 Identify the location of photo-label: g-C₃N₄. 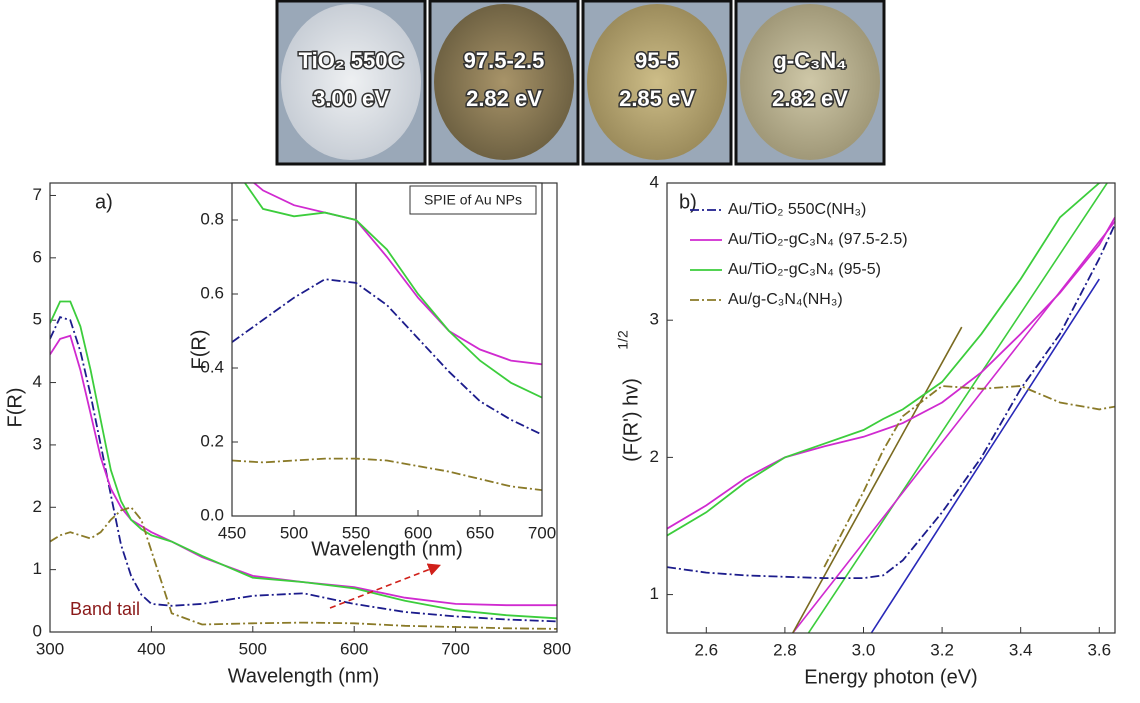
(809, 60).